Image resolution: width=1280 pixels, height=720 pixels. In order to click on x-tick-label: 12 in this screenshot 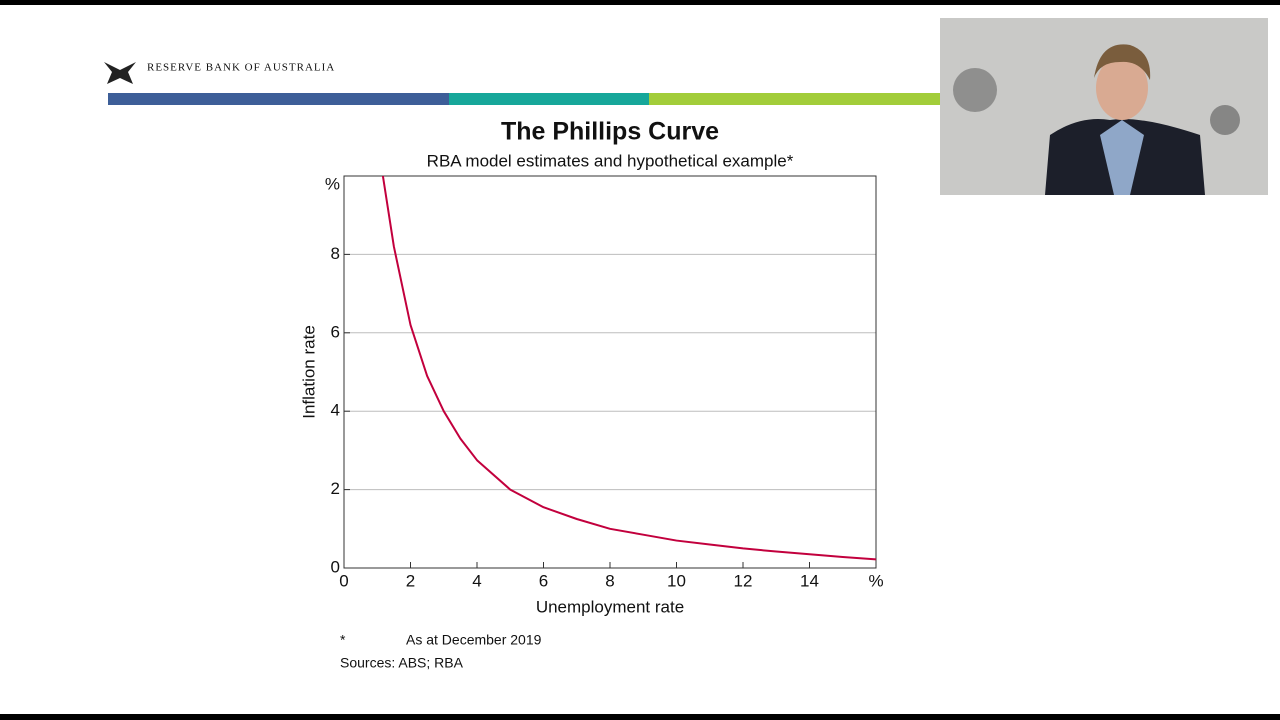, I will do `click(743, 580)`.